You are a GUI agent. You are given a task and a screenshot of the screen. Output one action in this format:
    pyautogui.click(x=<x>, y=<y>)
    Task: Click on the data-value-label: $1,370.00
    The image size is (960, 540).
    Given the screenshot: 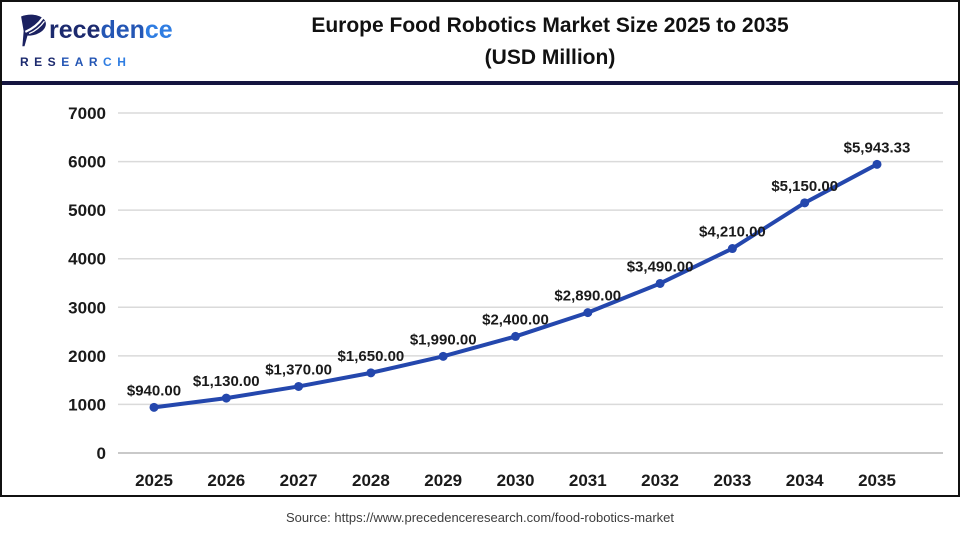 What is the action you would take?
    pyautogui.click(x=298, y=369)
    